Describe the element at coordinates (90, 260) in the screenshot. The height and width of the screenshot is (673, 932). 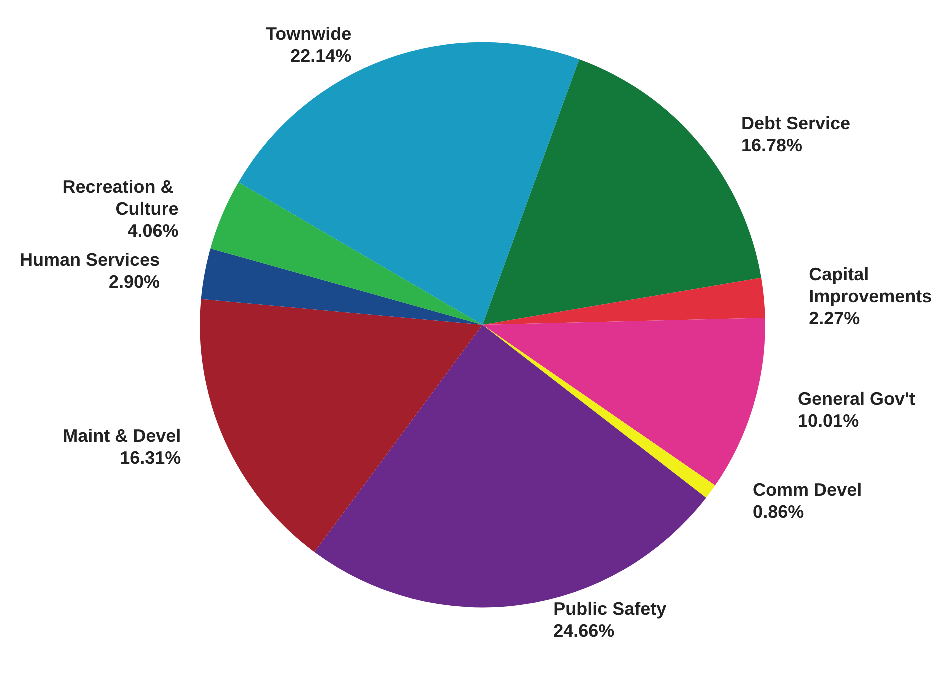
I see `slice-label: Human Services` at that location.